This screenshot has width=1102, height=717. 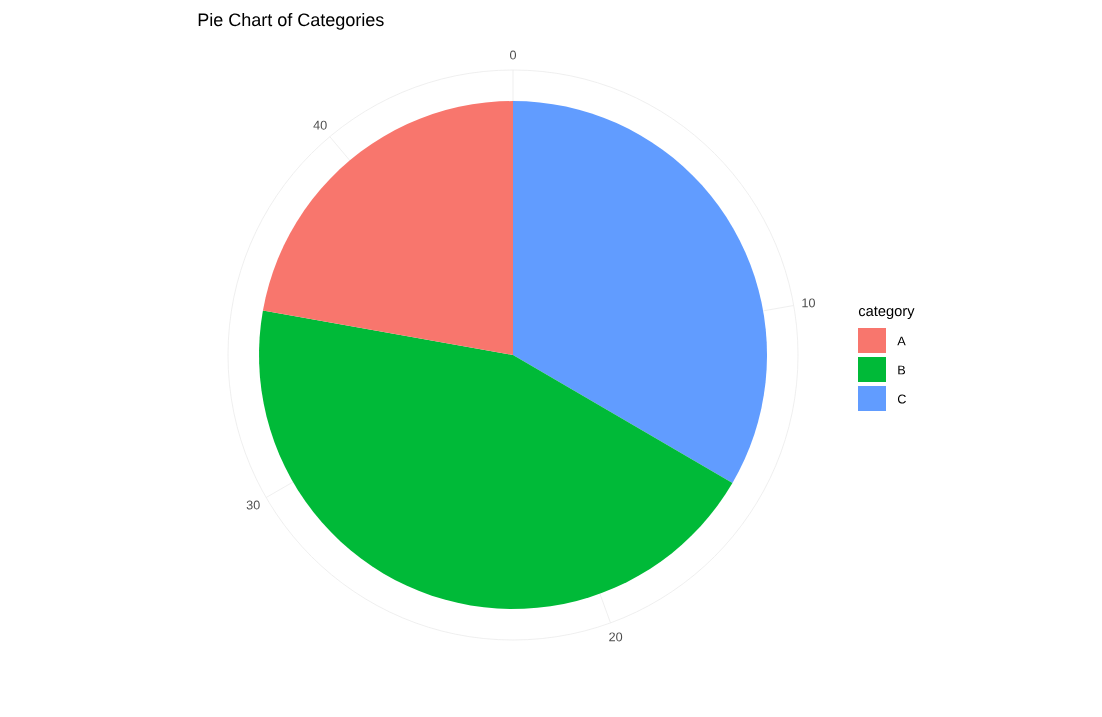 I want to click on legend-label: A, so click(x=901, y=341).